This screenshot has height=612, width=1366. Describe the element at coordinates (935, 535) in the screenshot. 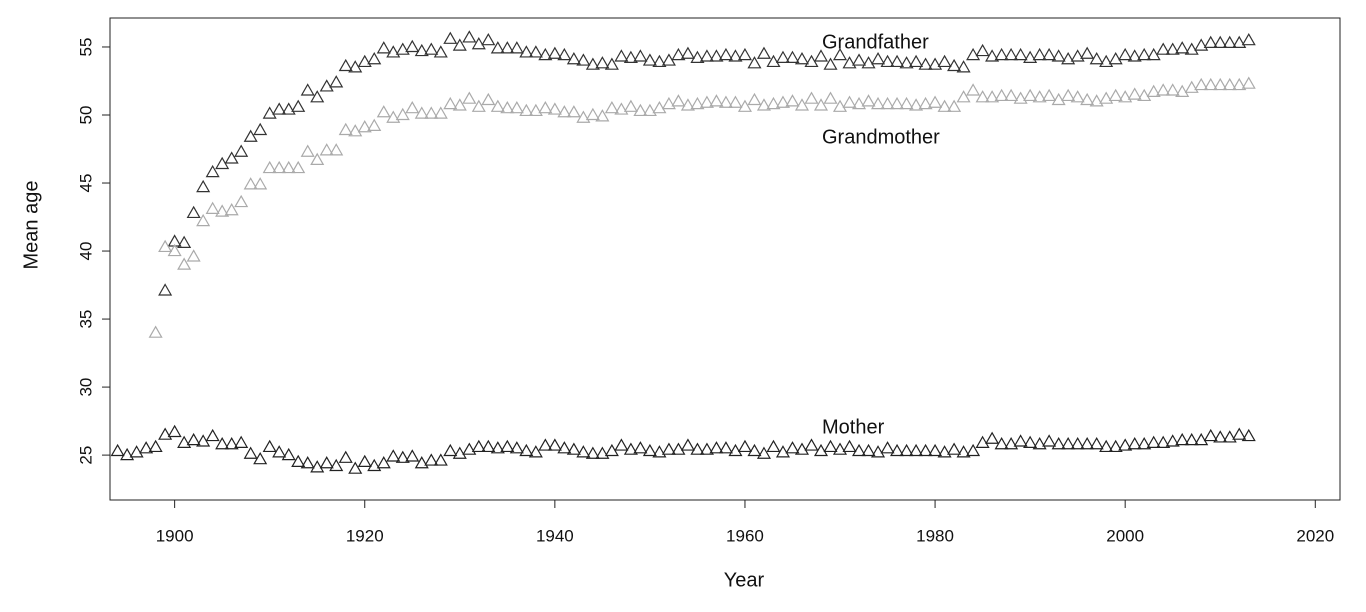

I see `x-tick-label: 1980` at that location.